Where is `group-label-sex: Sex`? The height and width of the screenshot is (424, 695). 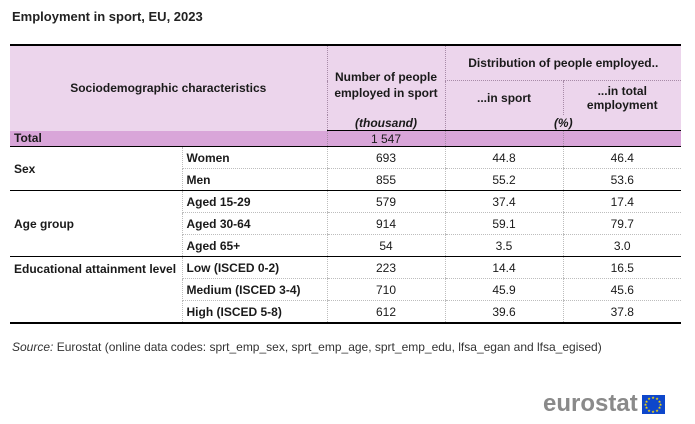 group-label-sex: Sex is located at coordinates (96, 168).